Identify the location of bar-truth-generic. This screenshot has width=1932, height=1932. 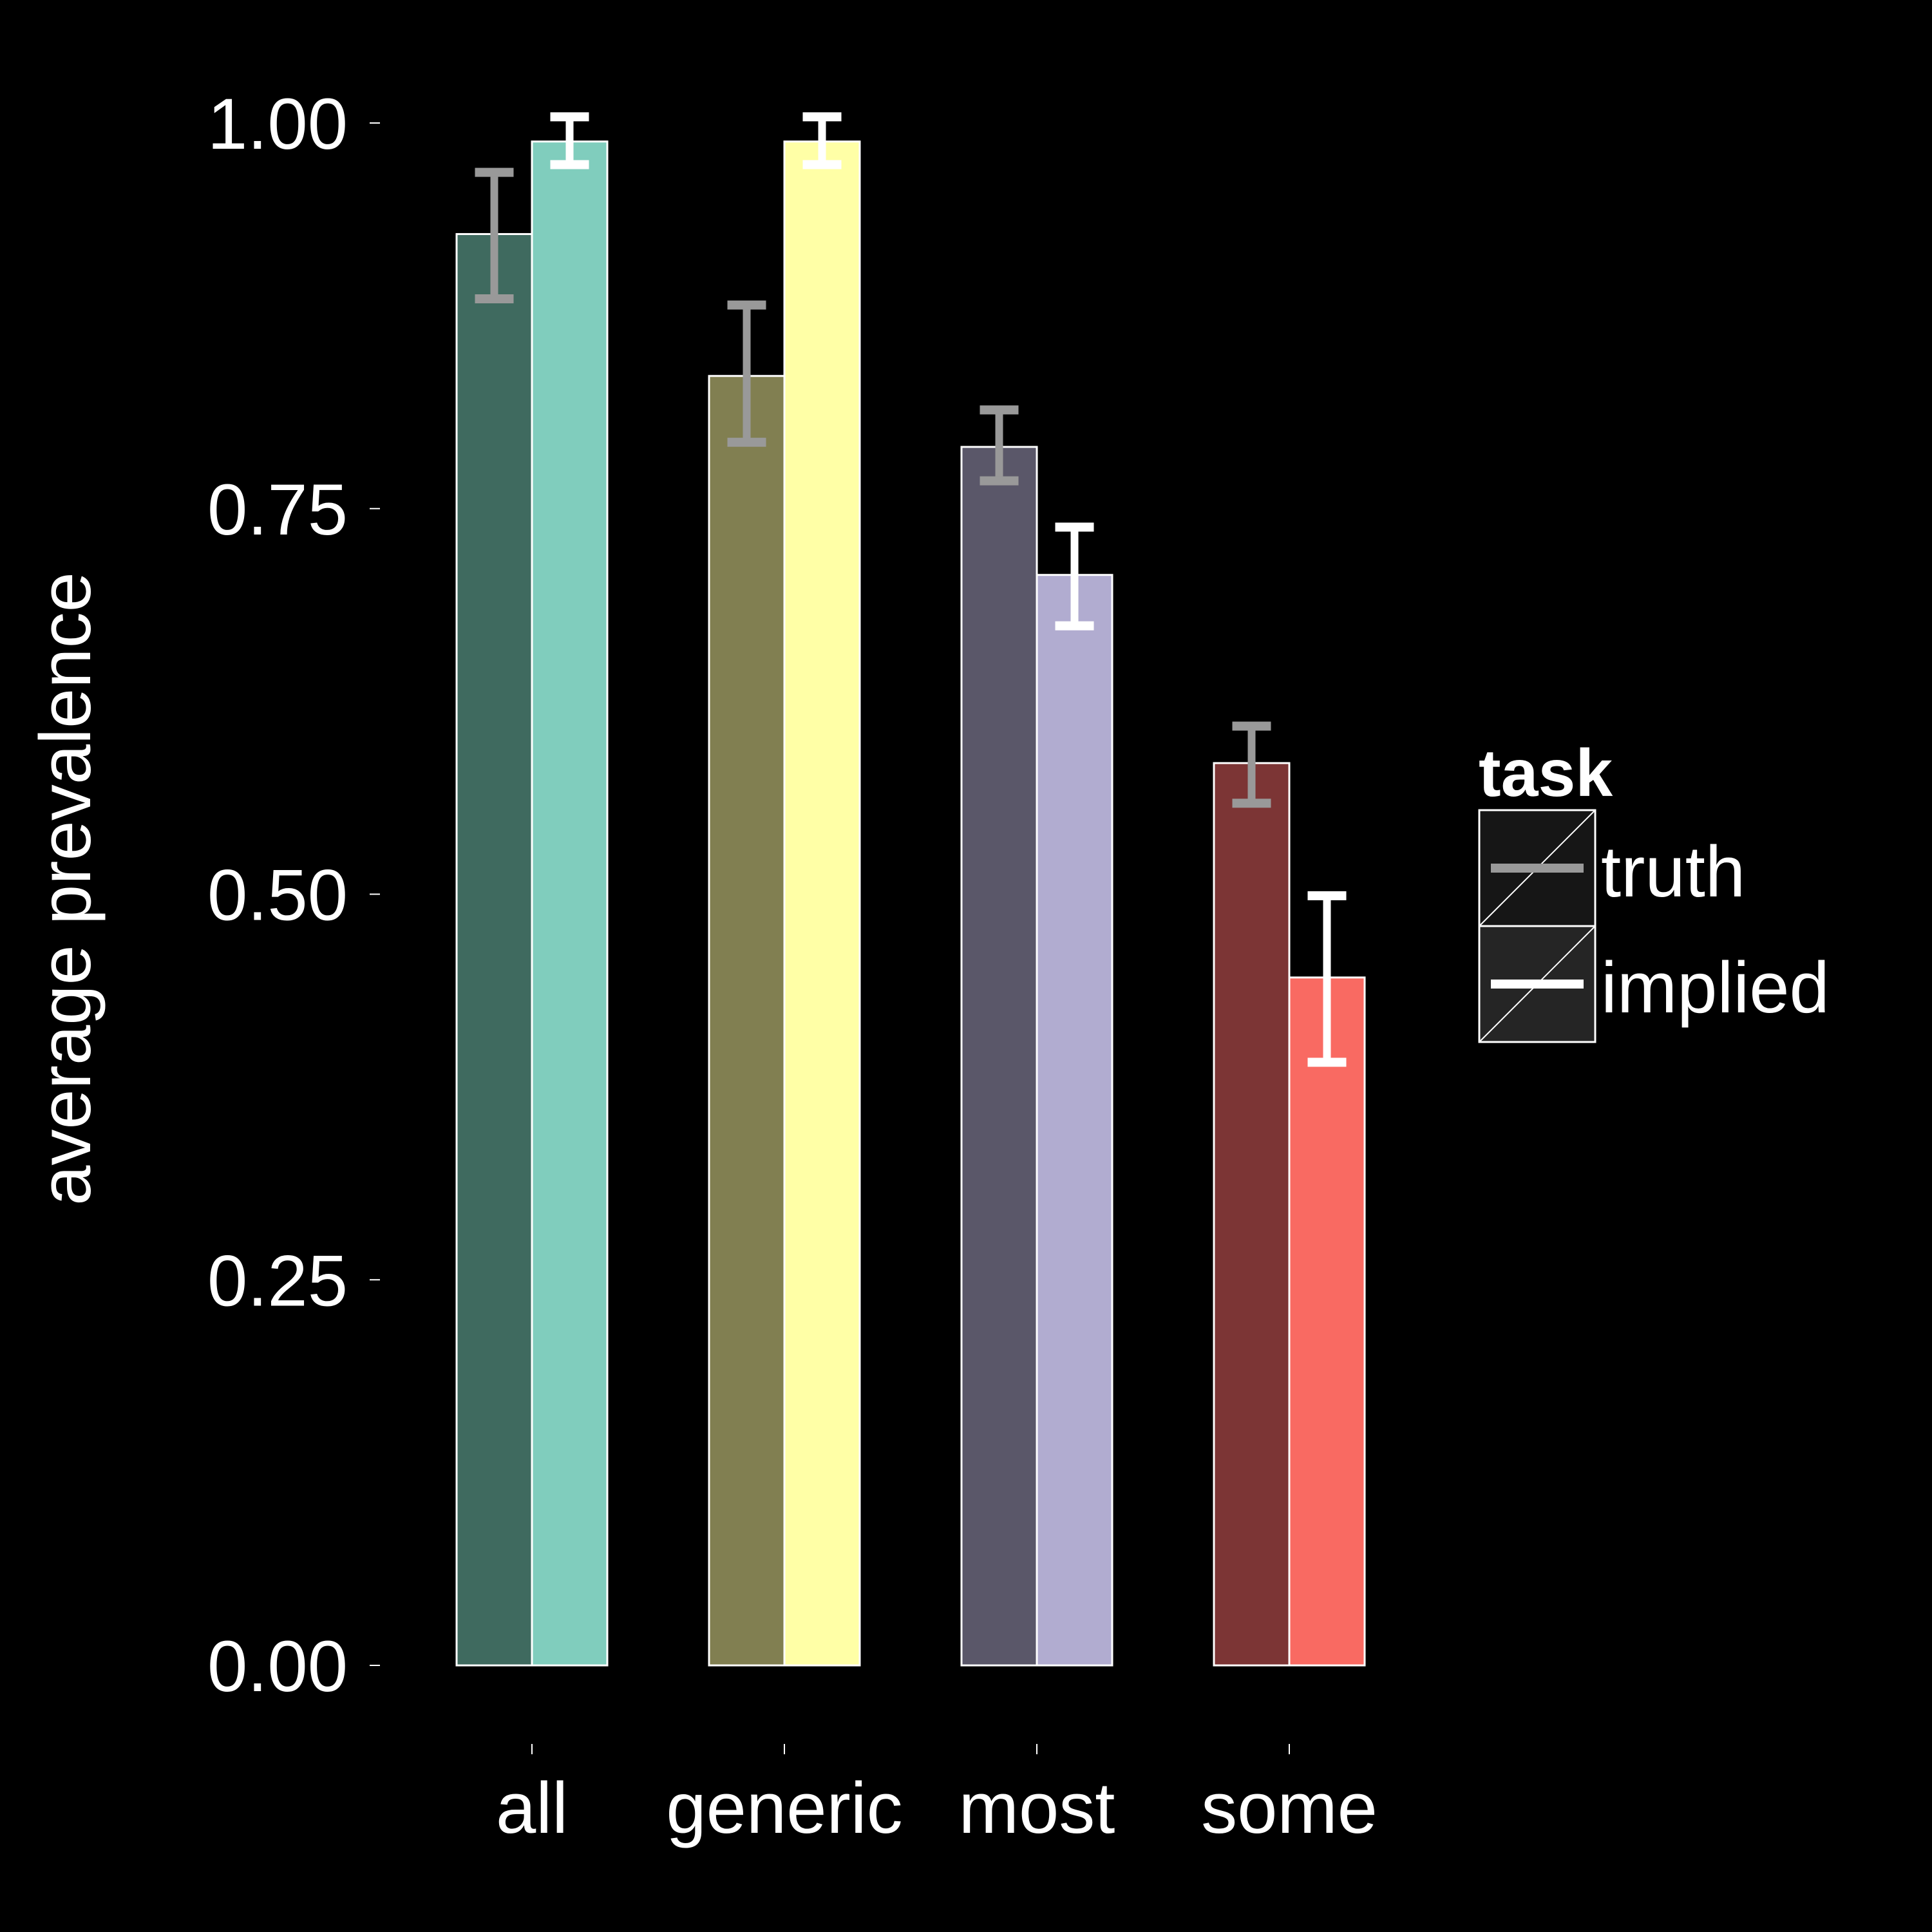
(747, 1021).